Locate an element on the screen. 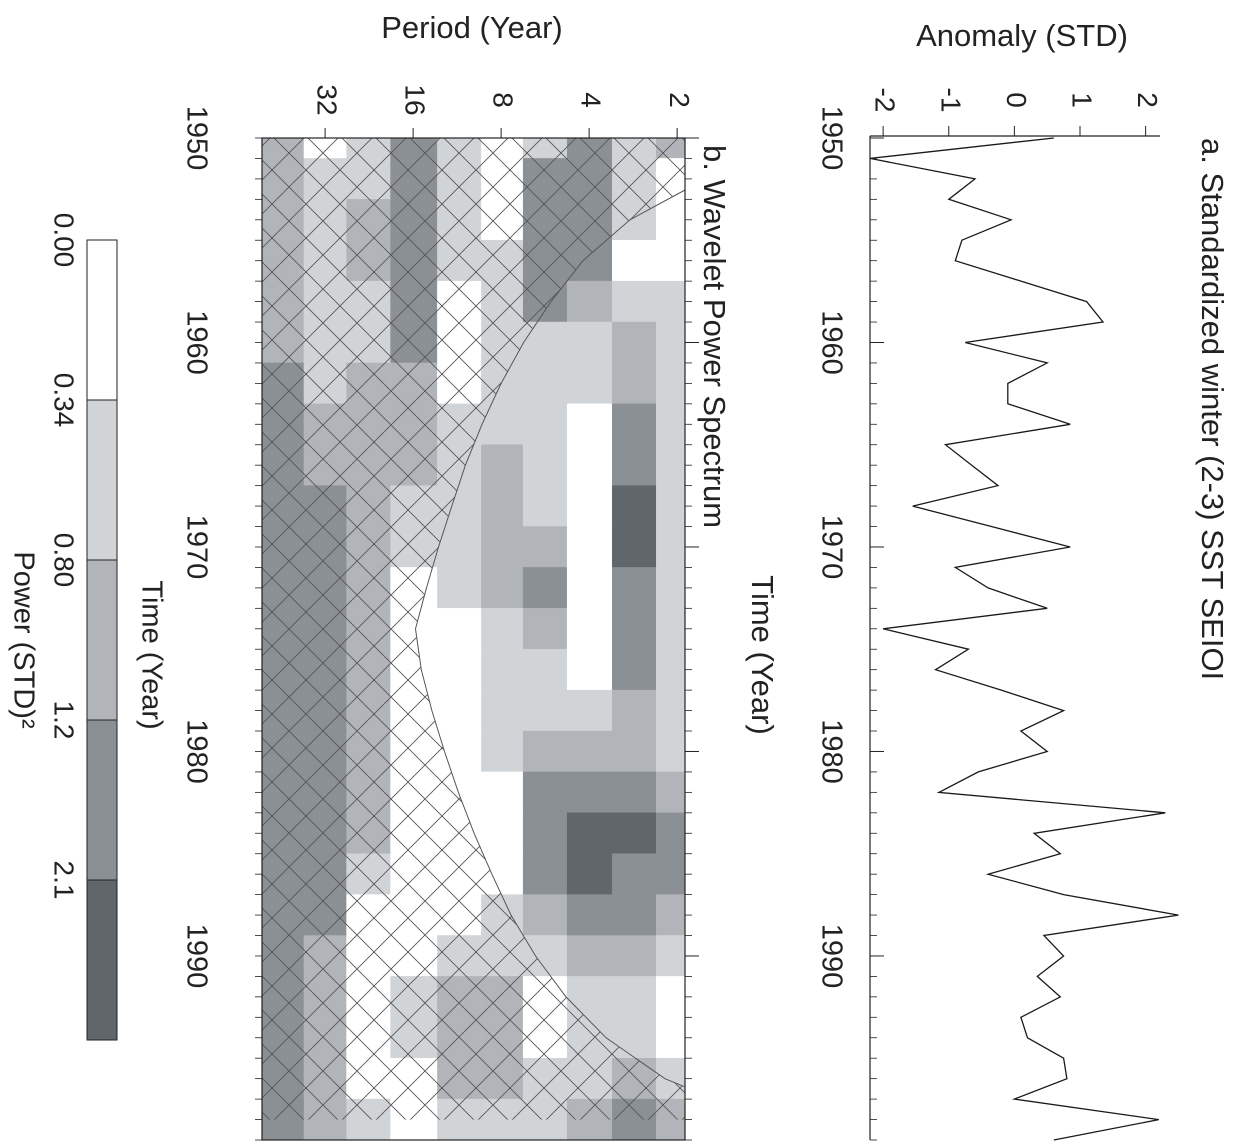  y-tick-label: 4 is located at coordinates (591, 100).